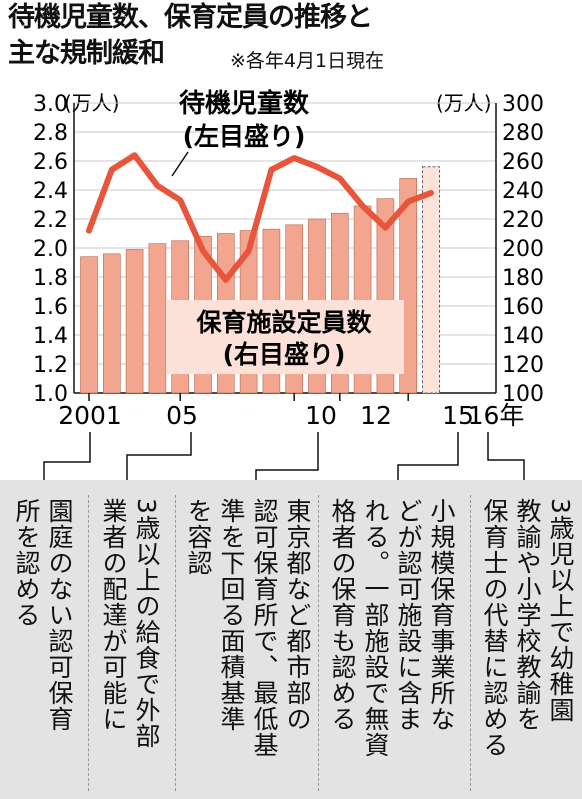 The image size is (582, 799). What do you see at coordinates (523, 307) in the screenshot?
I see `right-tick-label: 160` at bounding box center [523, 307].